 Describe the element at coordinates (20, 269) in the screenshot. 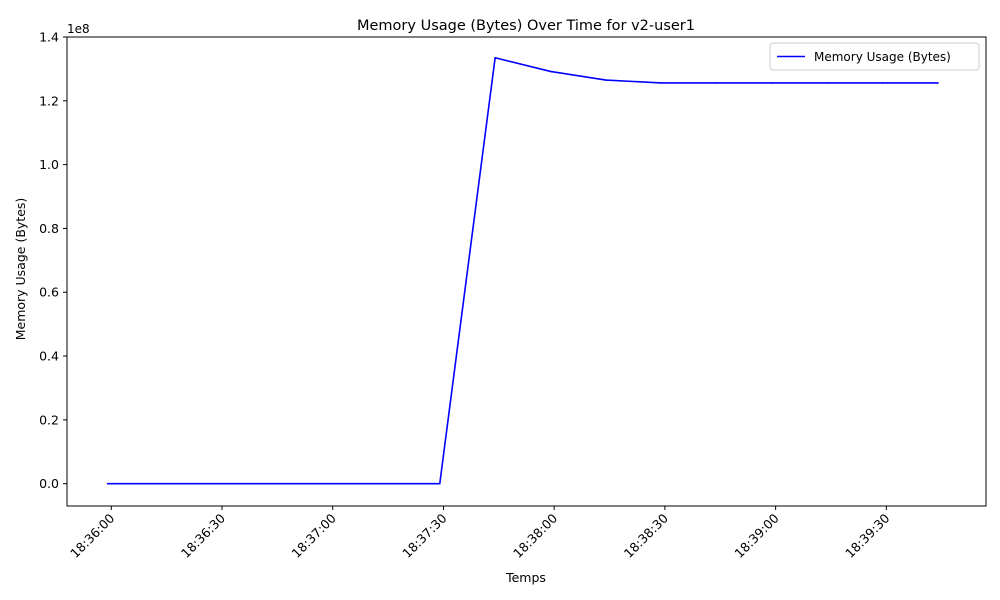

I see `y-axis-label: Memory Usage (Bytes)` at that location.